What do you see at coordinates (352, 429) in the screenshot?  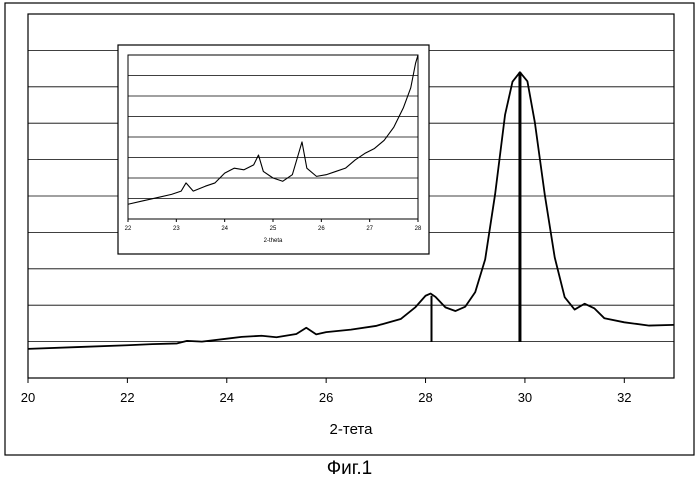 I see `main-x-axis-label: 2-тета` at bounding box center [352, 429].